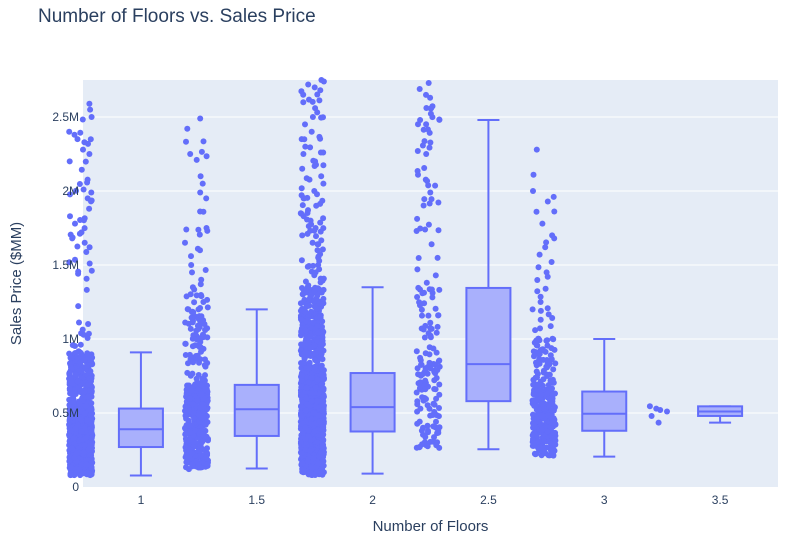  What do you see at coordinates (488, 284) in the screenshot?
I see `box-2.5` at bounding box center [488, 284].